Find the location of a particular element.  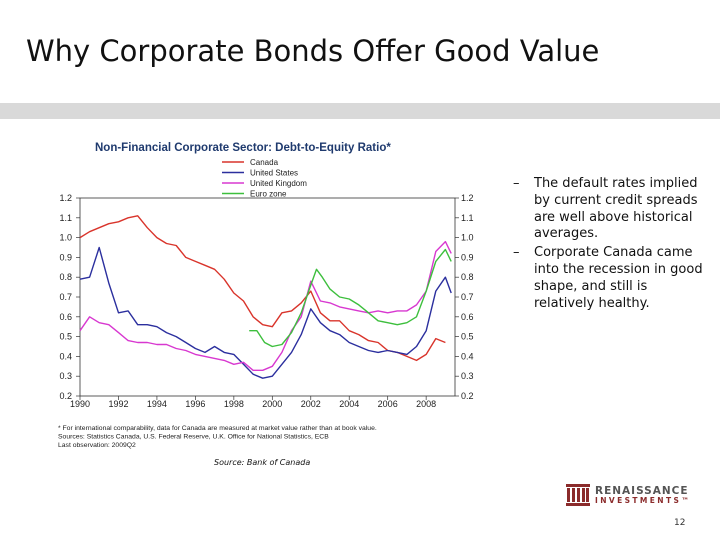

series-line-united-states is located at coordinates (265, 312).